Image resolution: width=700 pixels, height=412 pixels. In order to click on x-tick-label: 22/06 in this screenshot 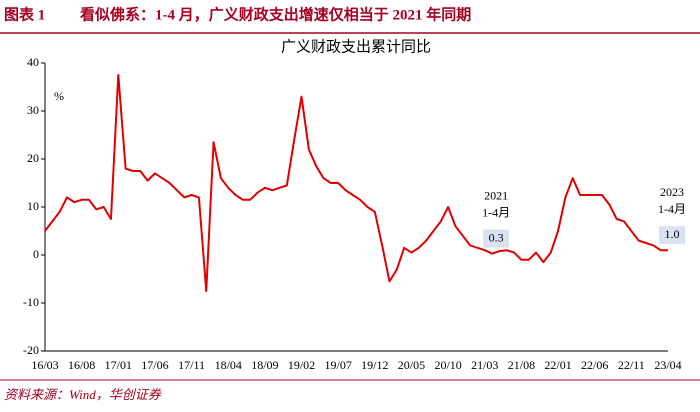, I will do `click(594, 365)`.